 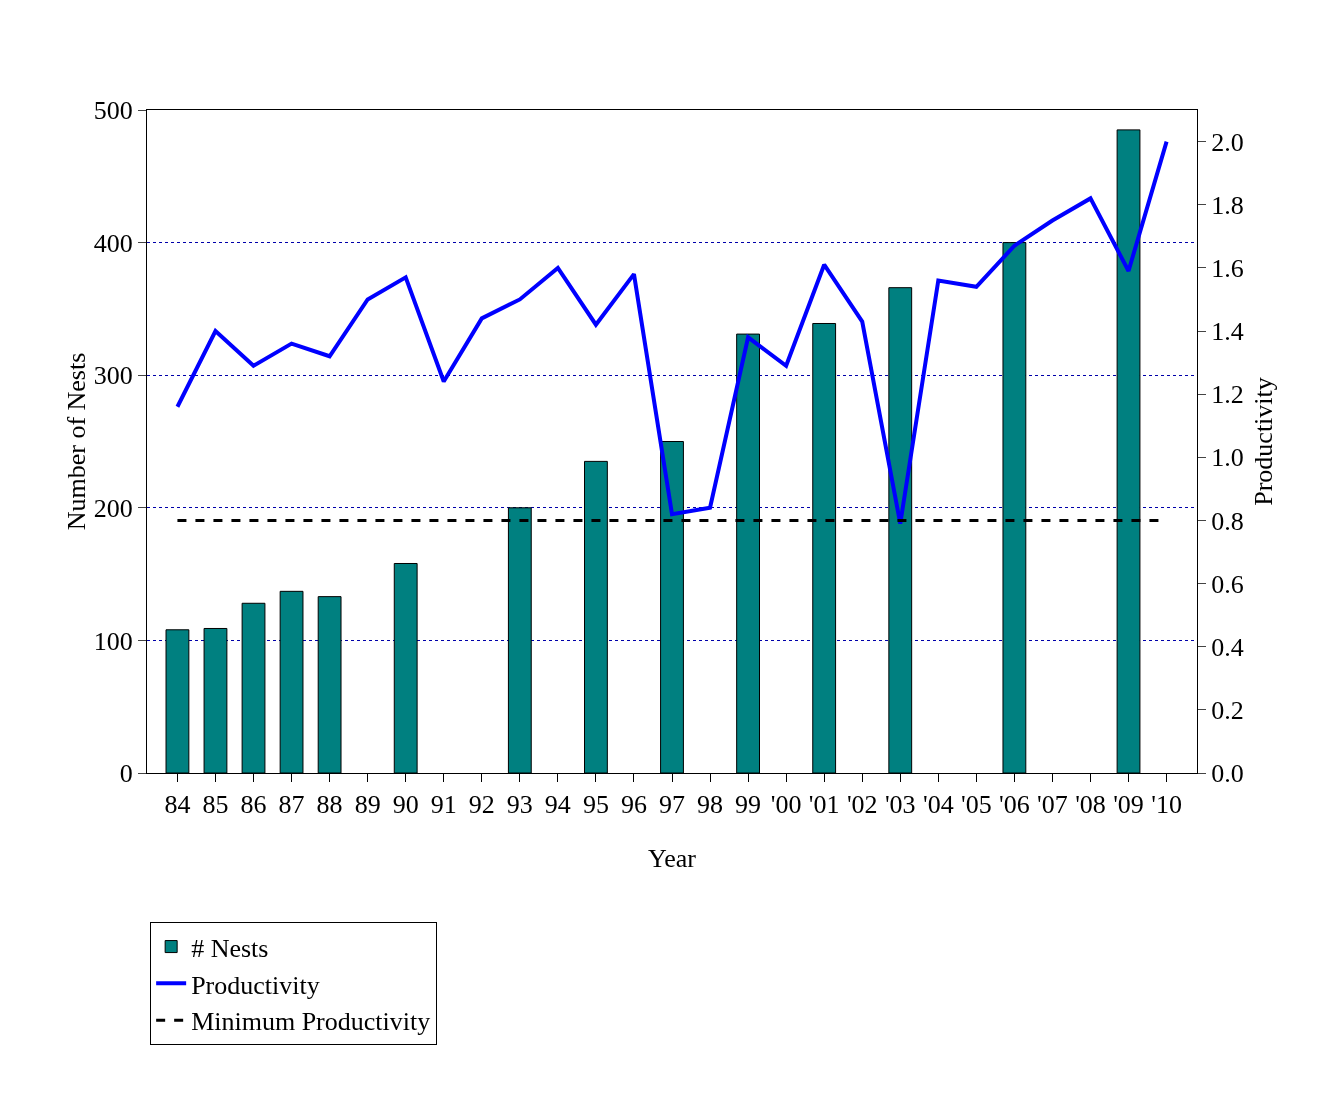 I want to click on y-tick-label: 300, so click(x=113, y=376).